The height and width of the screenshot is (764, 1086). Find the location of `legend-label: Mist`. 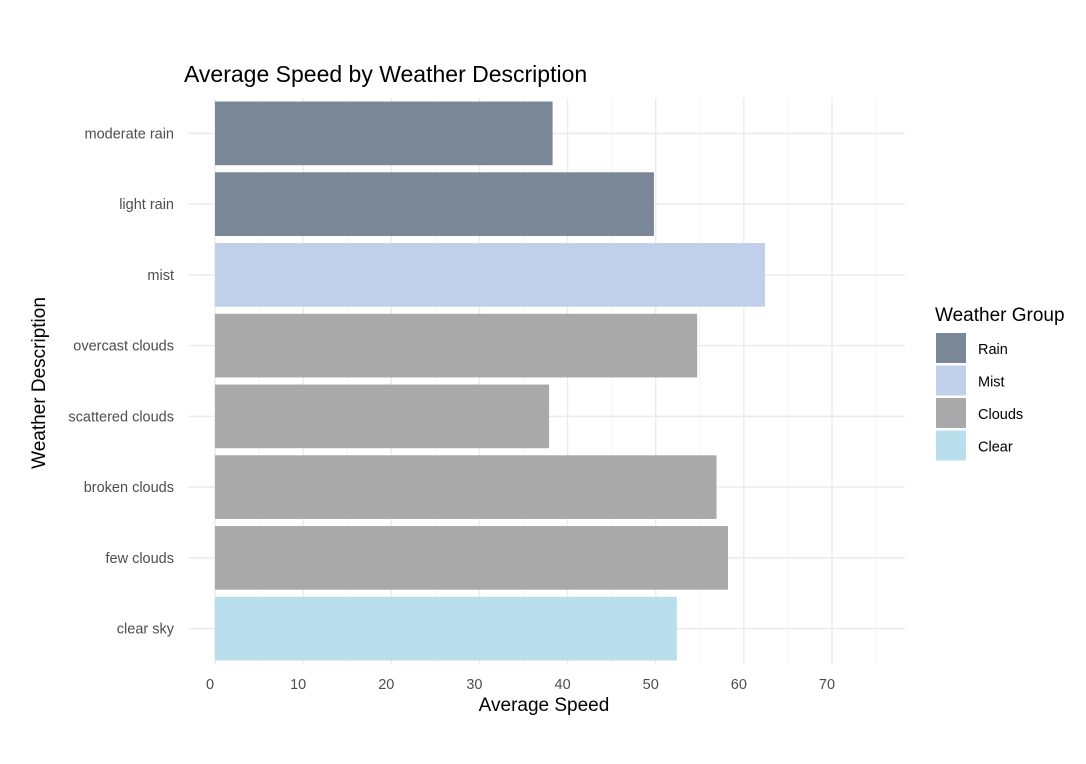

legend-label: Mist is located at coordinates (991, 383).